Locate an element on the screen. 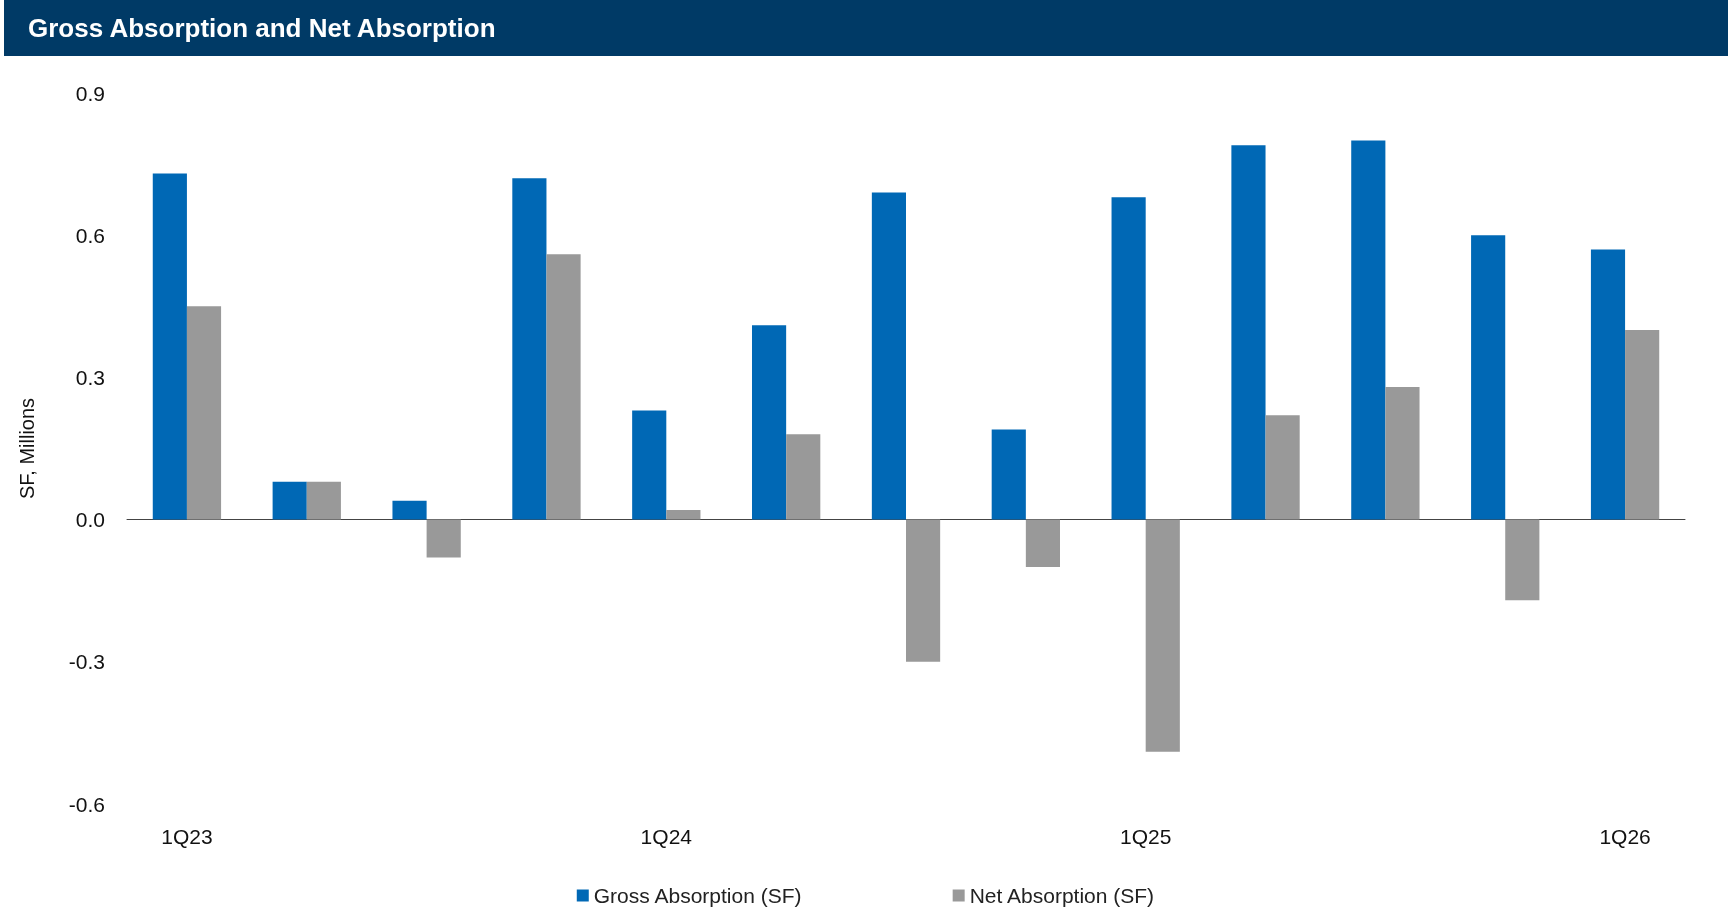 This screenshot has width=1732, height=919. legend-label: Gross Absorption (SF) is located at coordinates (697, 895).